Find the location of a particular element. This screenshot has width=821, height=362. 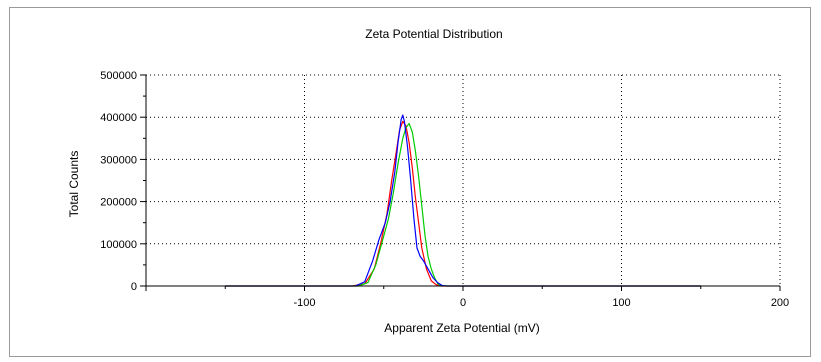

y-tick-label: 500000 is located at coordinates (118, 76).